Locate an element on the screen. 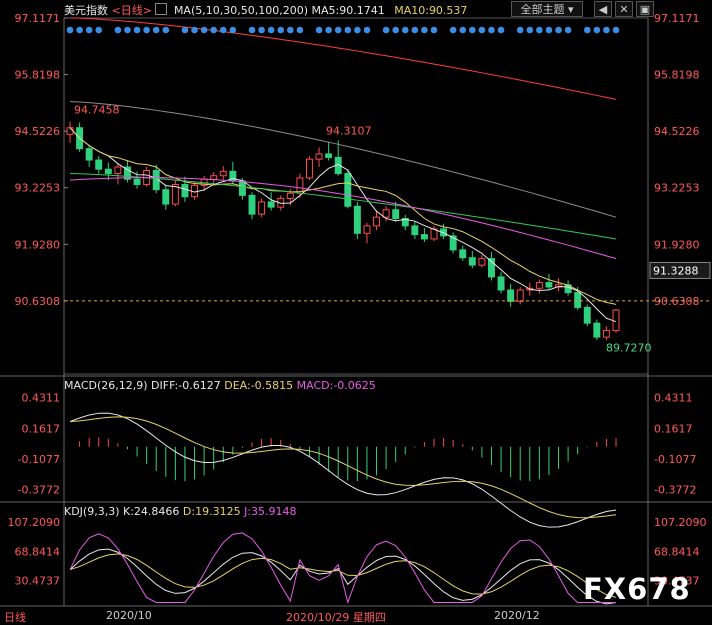 The height and width of the screenshot is (625, 712). kdj-k: K:24.8466 is located at coordinates (151, 511).